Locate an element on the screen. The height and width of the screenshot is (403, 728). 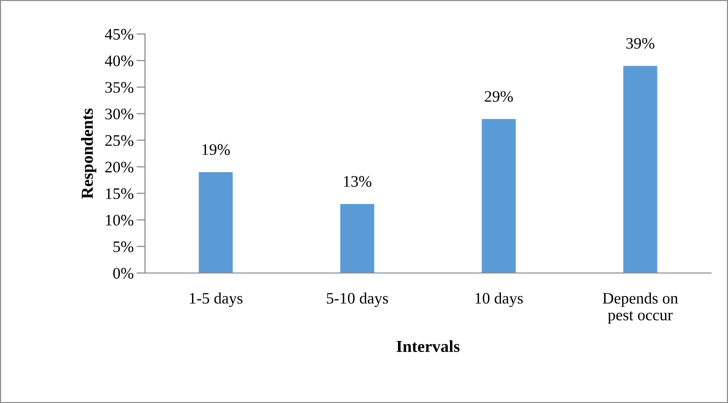
data-label: 13% is located at coordinates (358, 181).